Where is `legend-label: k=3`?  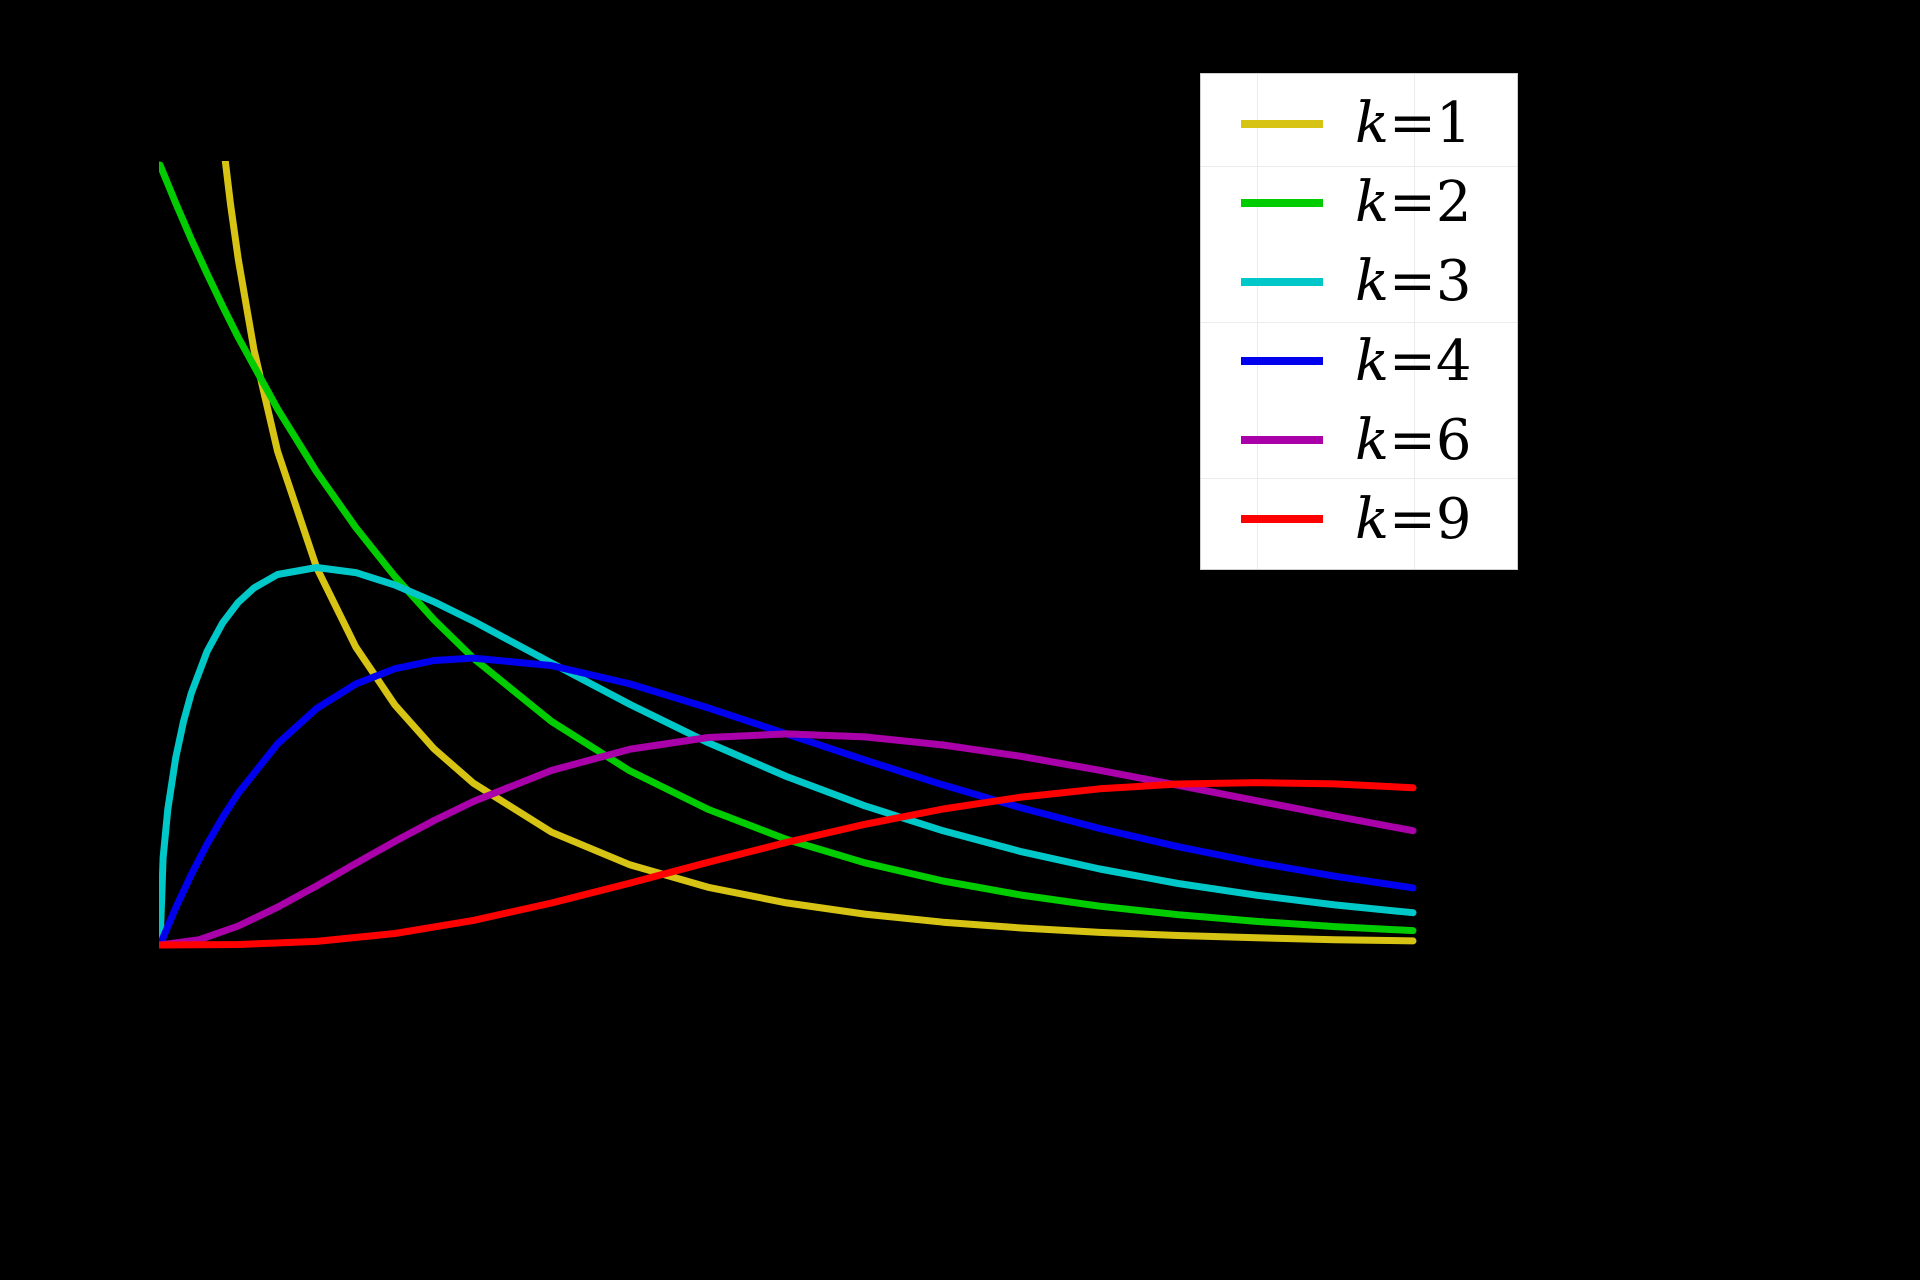 legend-label: k=3 is located at coordinates (1413, 282).